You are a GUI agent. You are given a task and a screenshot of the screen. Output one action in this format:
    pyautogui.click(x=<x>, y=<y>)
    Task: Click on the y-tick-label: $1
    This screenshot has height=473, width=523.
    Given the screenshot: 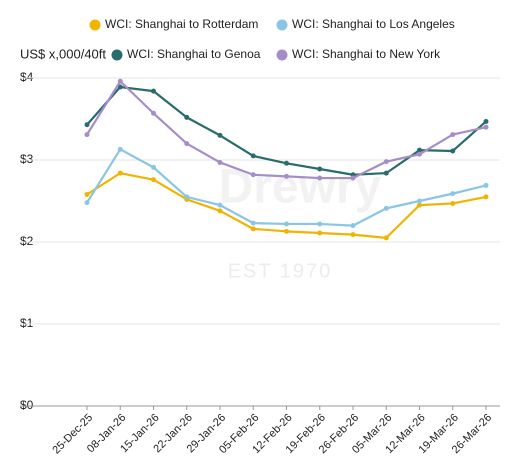 What is the action you would take?
    pyautogui.click(x=27, y=323)
    